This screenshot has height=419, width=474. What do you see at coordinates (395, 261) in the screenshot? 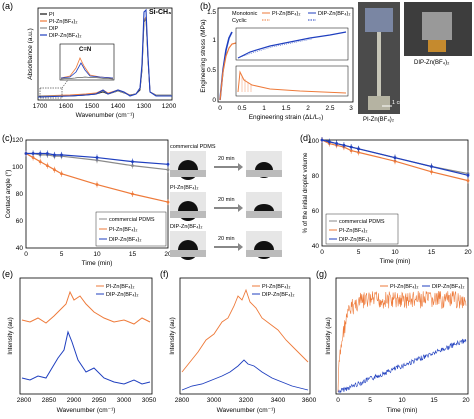
I see `xlabel-d: Time (min)` at bounding box center [395, 261].